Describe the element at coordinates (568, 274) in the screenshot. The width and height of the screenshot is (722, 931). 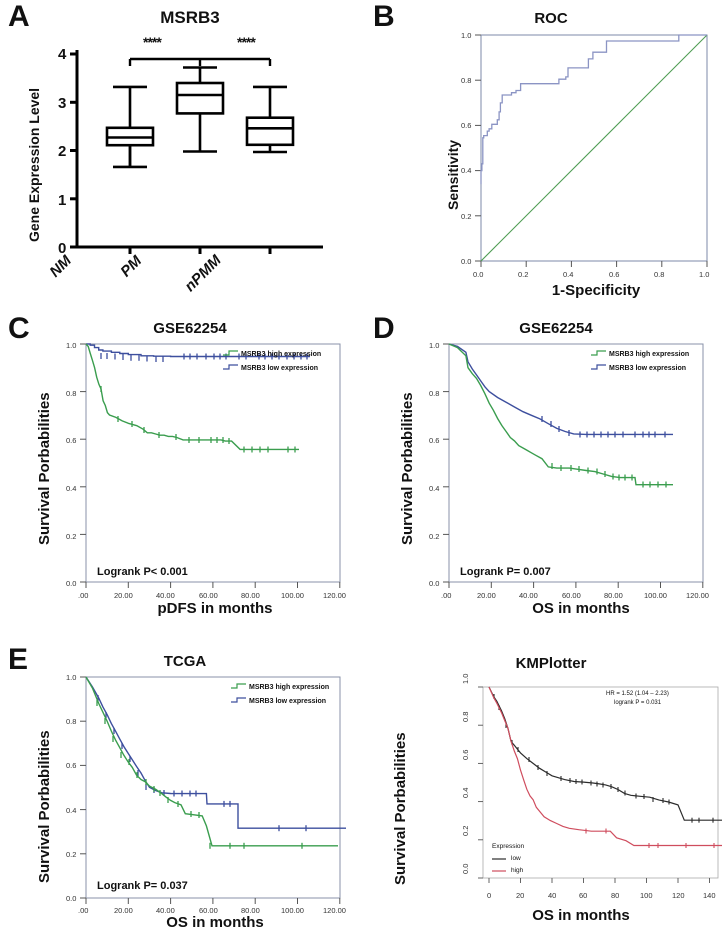
I see `panel-b-xtick-2: 0.4` at that location.